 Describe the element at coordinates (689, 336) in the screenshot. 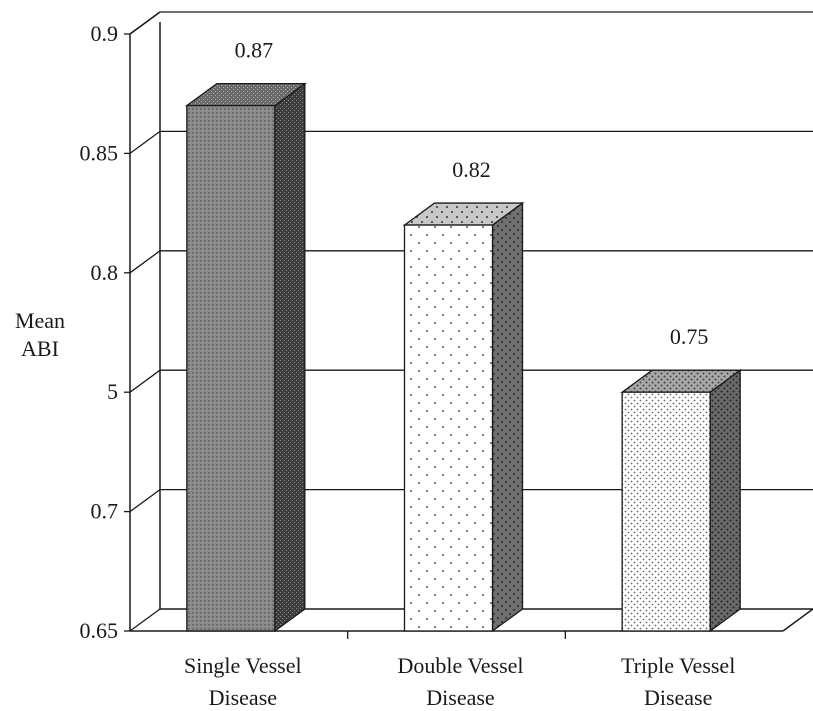

I see `data-label: 0.75` at that location.